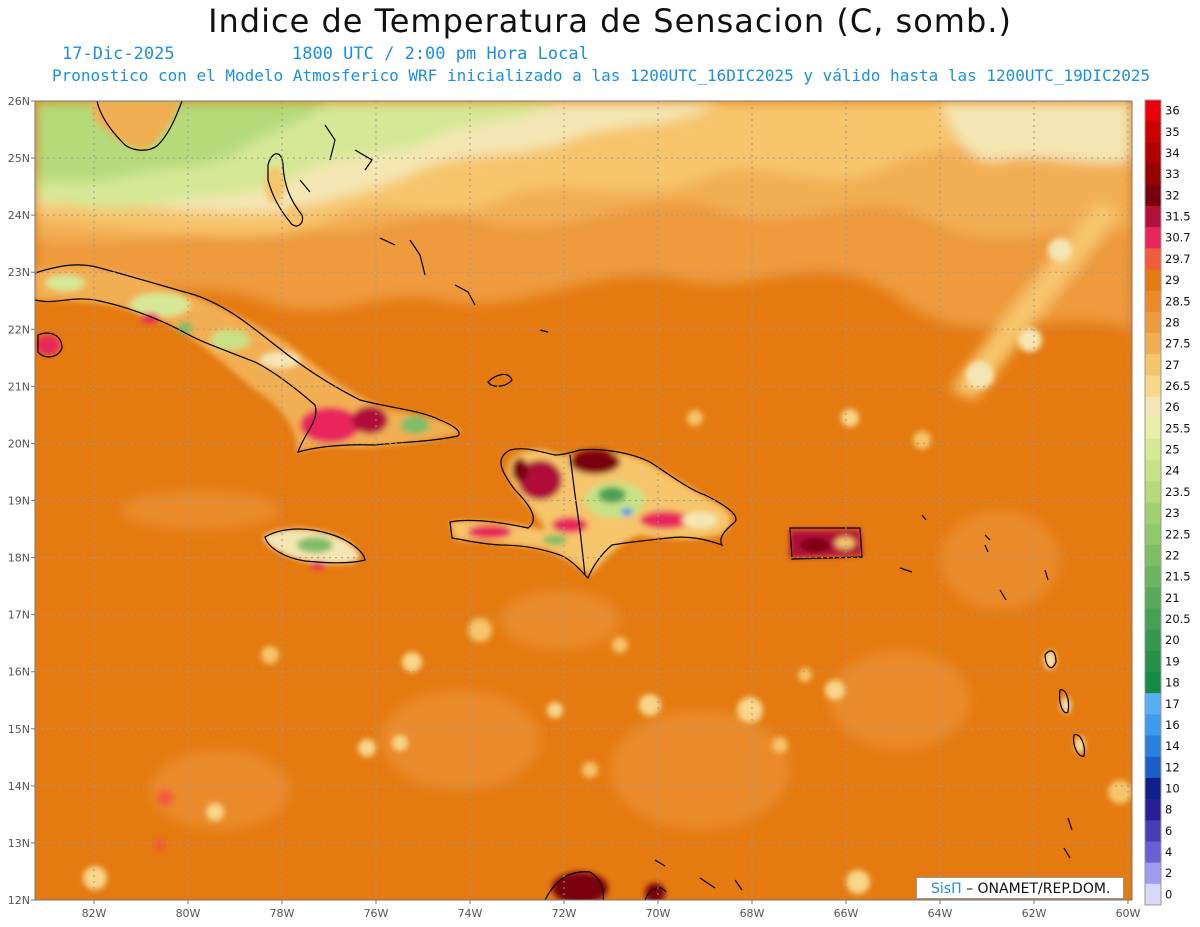 This screenshot has width=1200, height=927. Describe the element at coordinates (1178, 238) in the screenshot. I see `colorbar-label: 30.7` at that location.